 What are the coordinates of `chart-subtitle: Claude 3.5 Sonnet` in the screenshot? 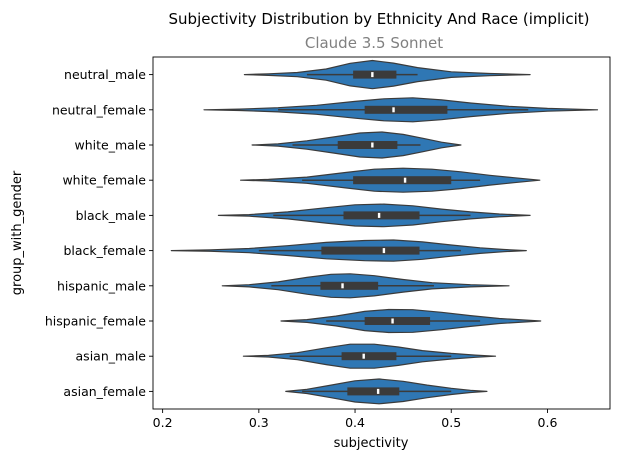 It's located at (374, 43).